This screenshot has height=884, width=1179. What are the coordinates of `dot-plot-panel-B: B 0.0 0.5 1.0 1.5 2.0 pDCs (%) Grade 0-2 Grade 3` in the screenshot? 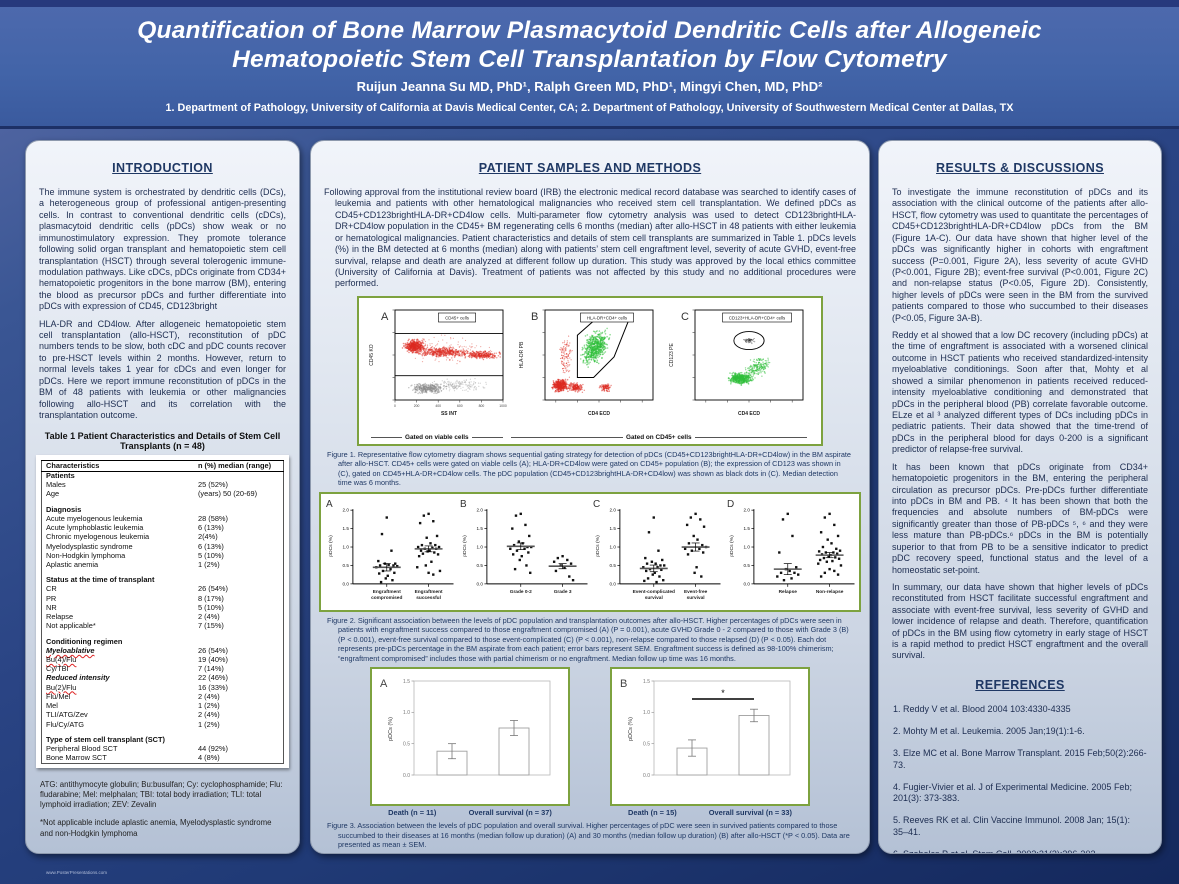 It's located at (523, 547).